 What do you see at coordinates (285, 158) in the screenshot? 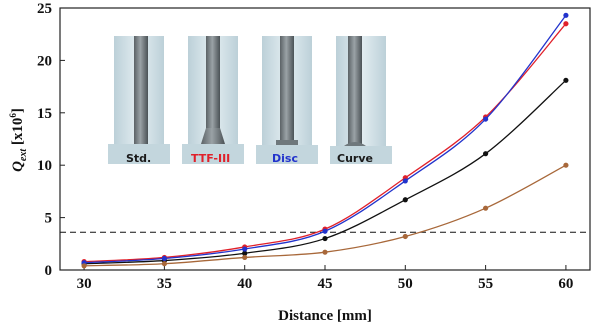
I see `inset-label-disc: Disc` at bounding box center [285, 158].